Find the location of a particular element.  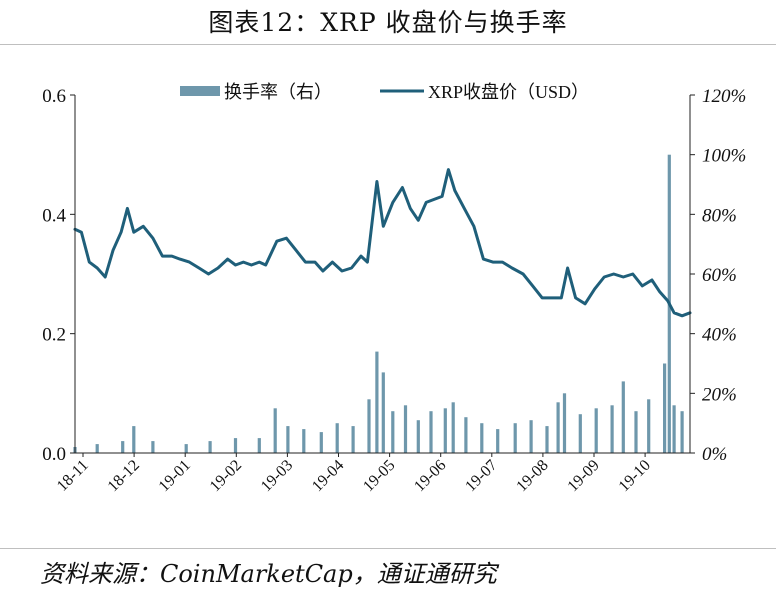

right-tick-label: 100% is located at coordinates (724, 156).